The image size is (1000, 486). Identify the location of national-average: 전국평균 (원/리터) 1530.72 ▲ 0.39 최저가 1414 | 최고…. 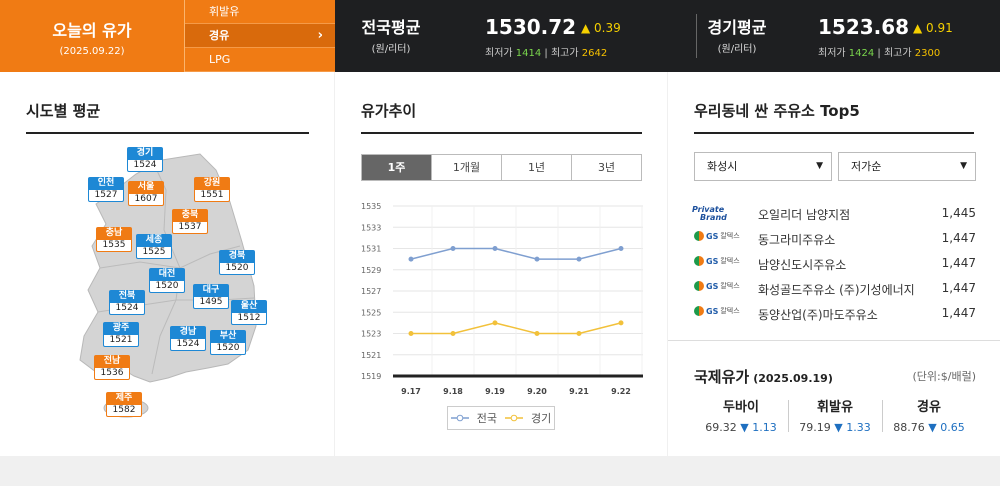
(515, 36).